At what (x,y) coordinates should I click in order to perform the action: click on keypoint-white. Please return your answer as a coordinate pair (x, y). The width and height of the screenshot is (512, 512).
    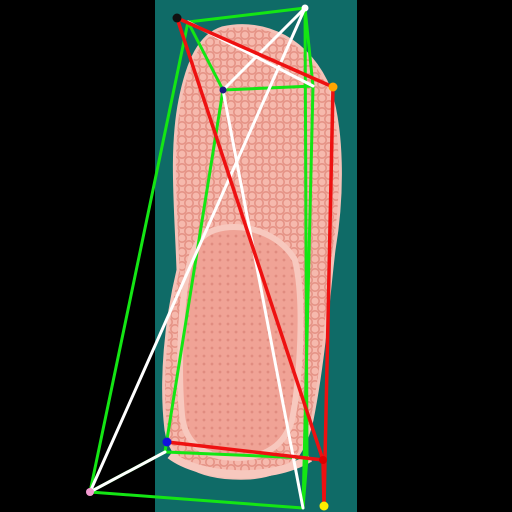
    Looking at the image, I should click on (305, 8).